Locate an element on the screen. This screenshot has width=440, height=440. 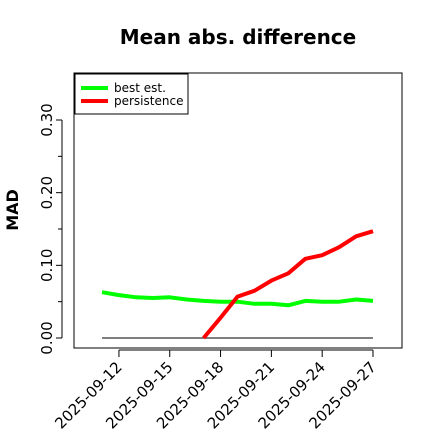
legend-box is located at coordinates (131, 94).